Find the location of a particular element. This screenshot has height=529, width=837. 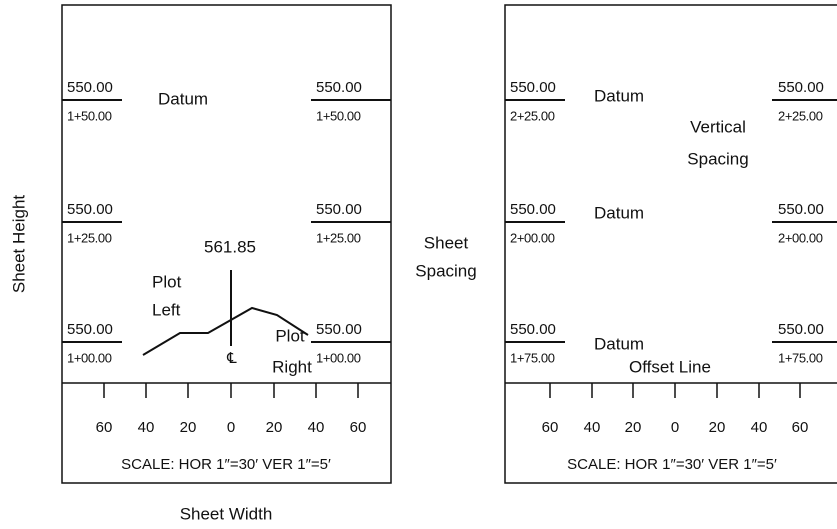

vertical-spacing: Vertical is located at coordinates (718, 126).